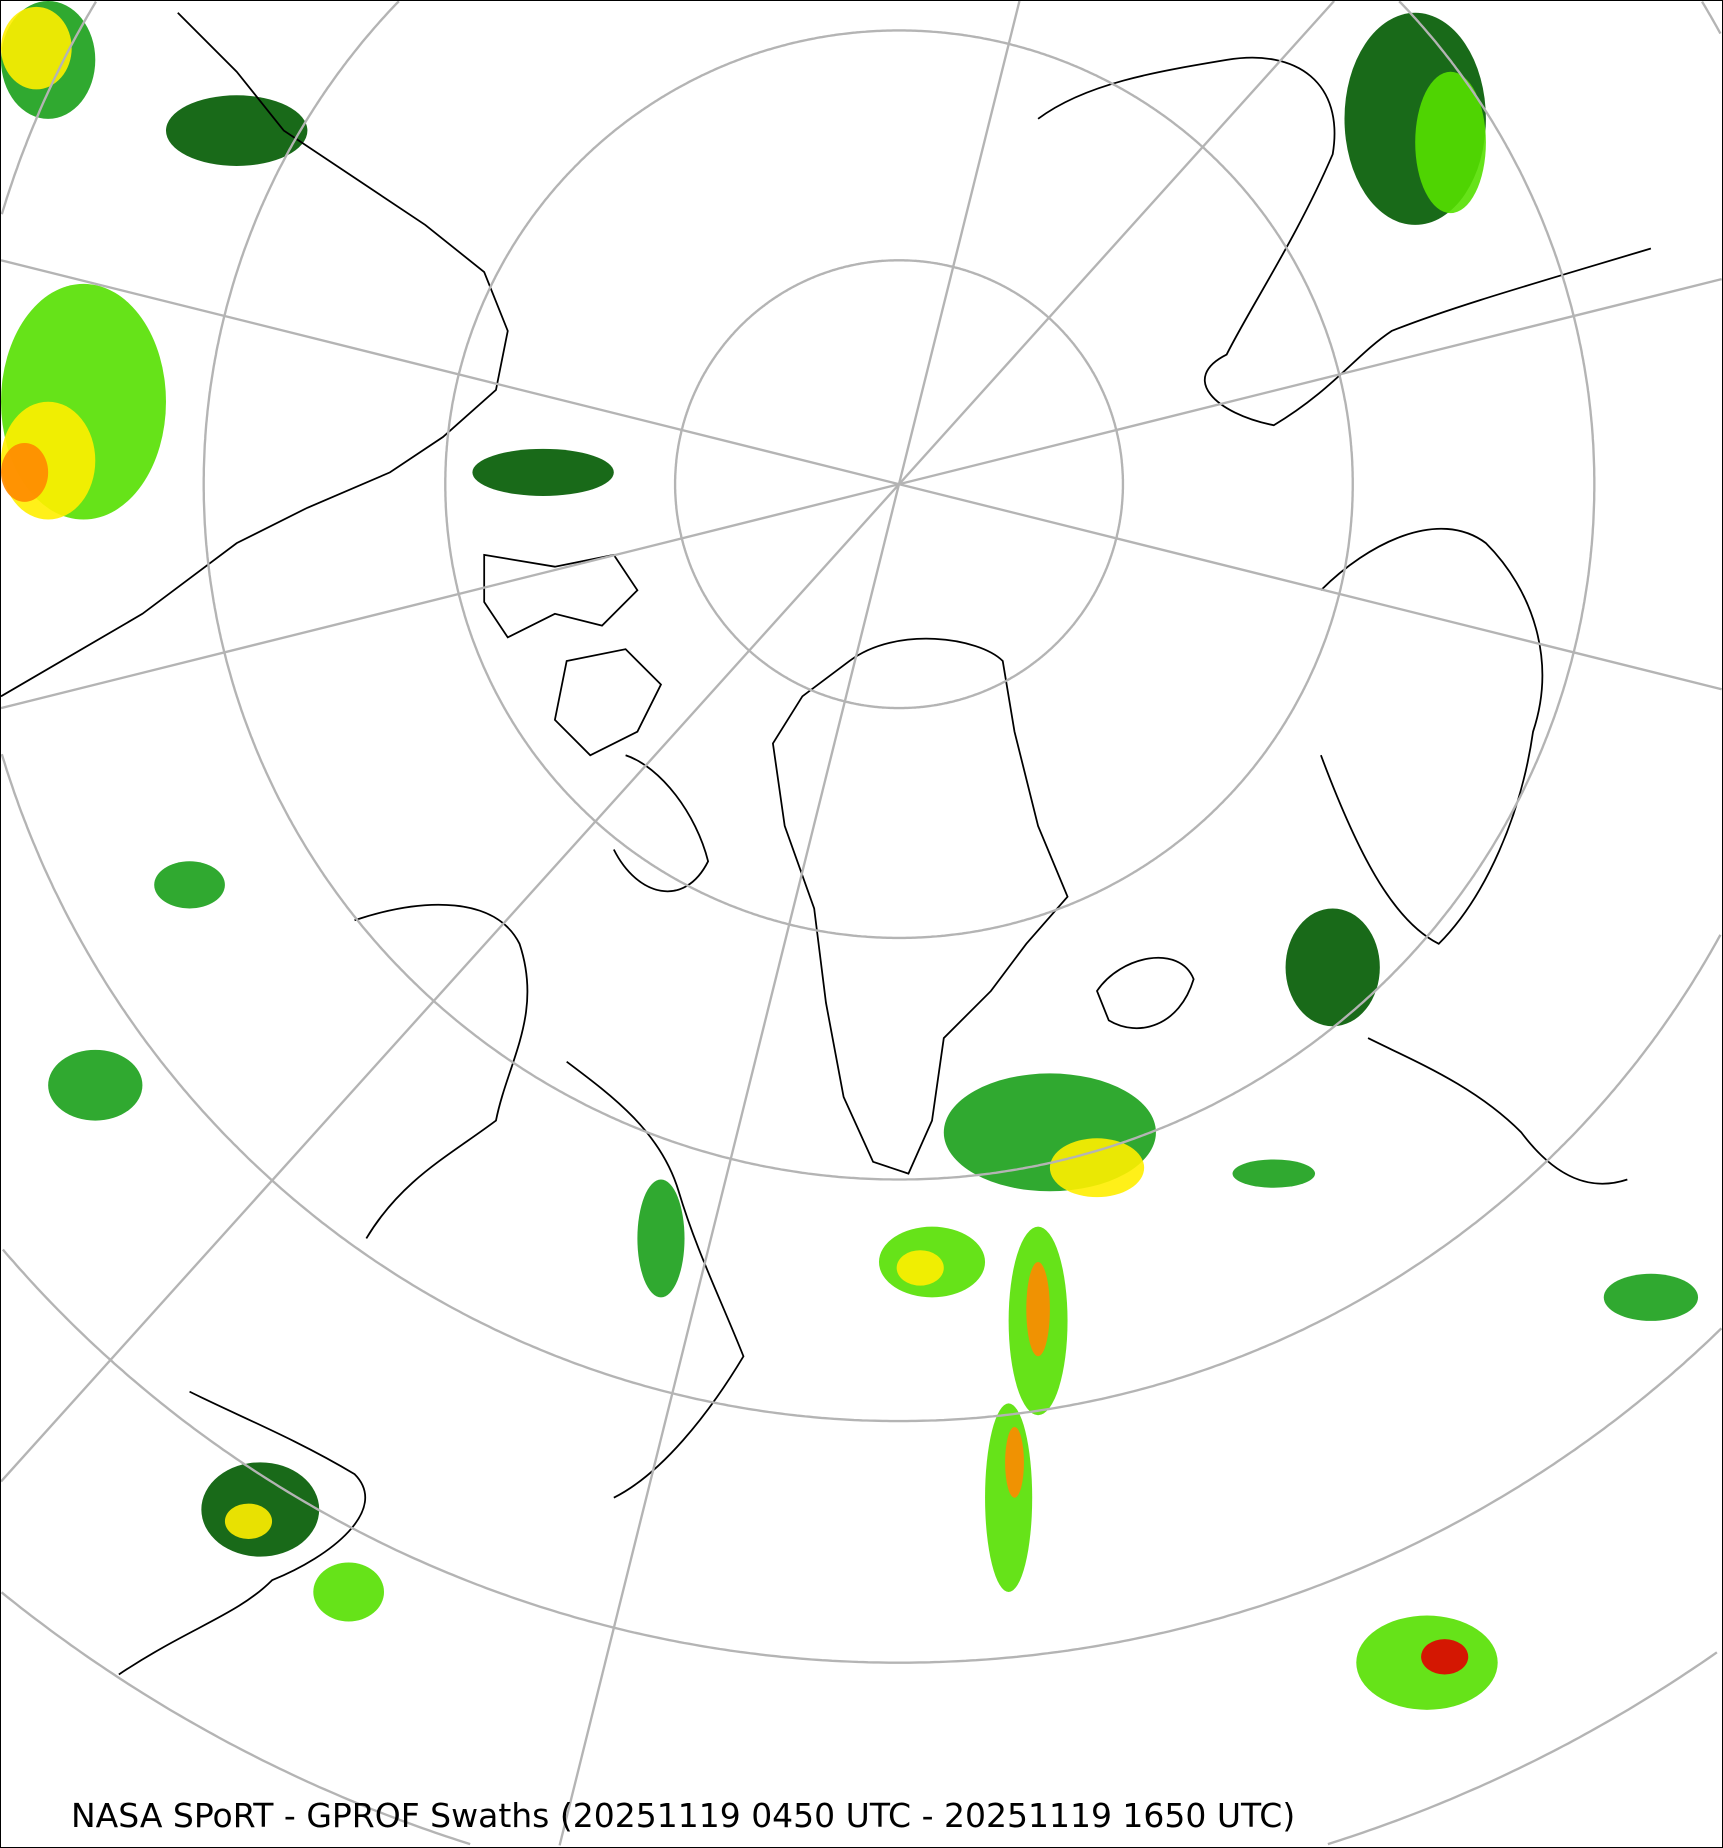 The width and height of the screenshot is (1723, 1848). What do you see at coordinates (441, 1071) in the screenshot?
I see `hudson-bay-coast` at bounding box center [441, 1071].